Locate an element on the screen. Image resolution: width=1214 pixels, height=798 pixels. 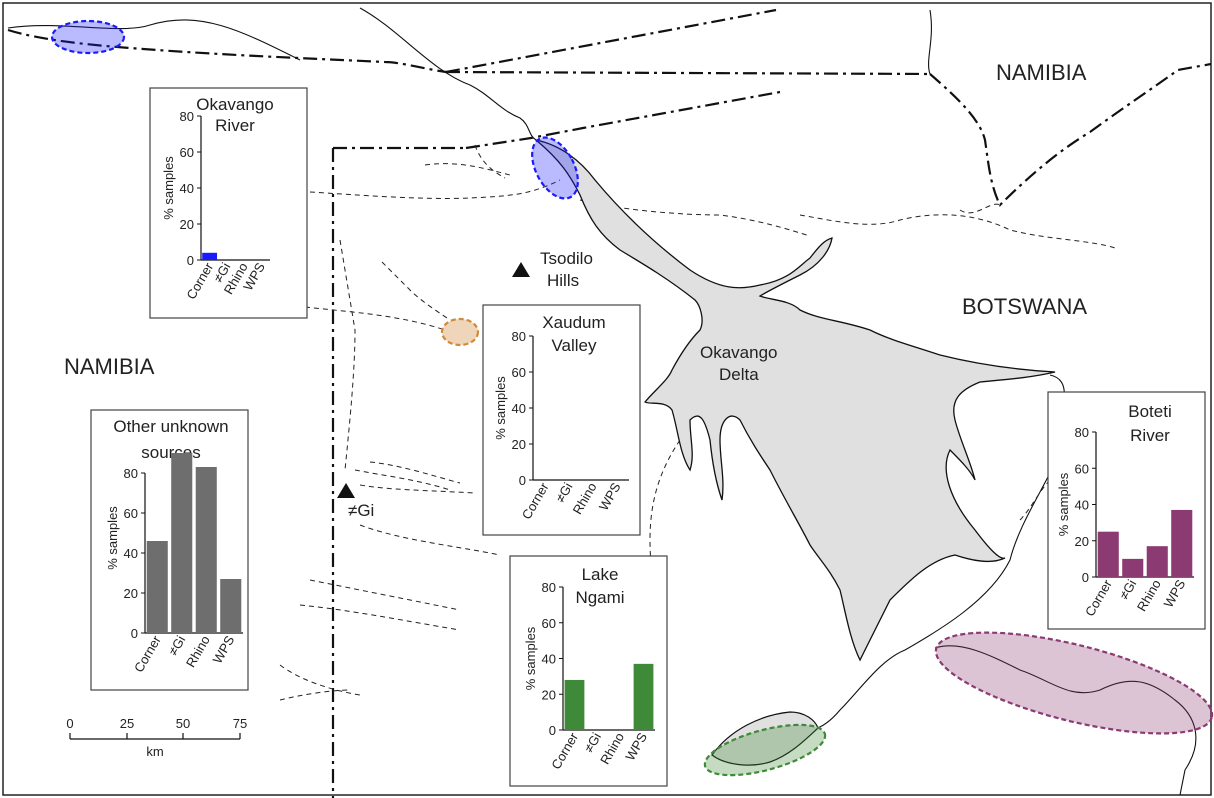
border-caprivi-north is located at coordinates (611, 41).